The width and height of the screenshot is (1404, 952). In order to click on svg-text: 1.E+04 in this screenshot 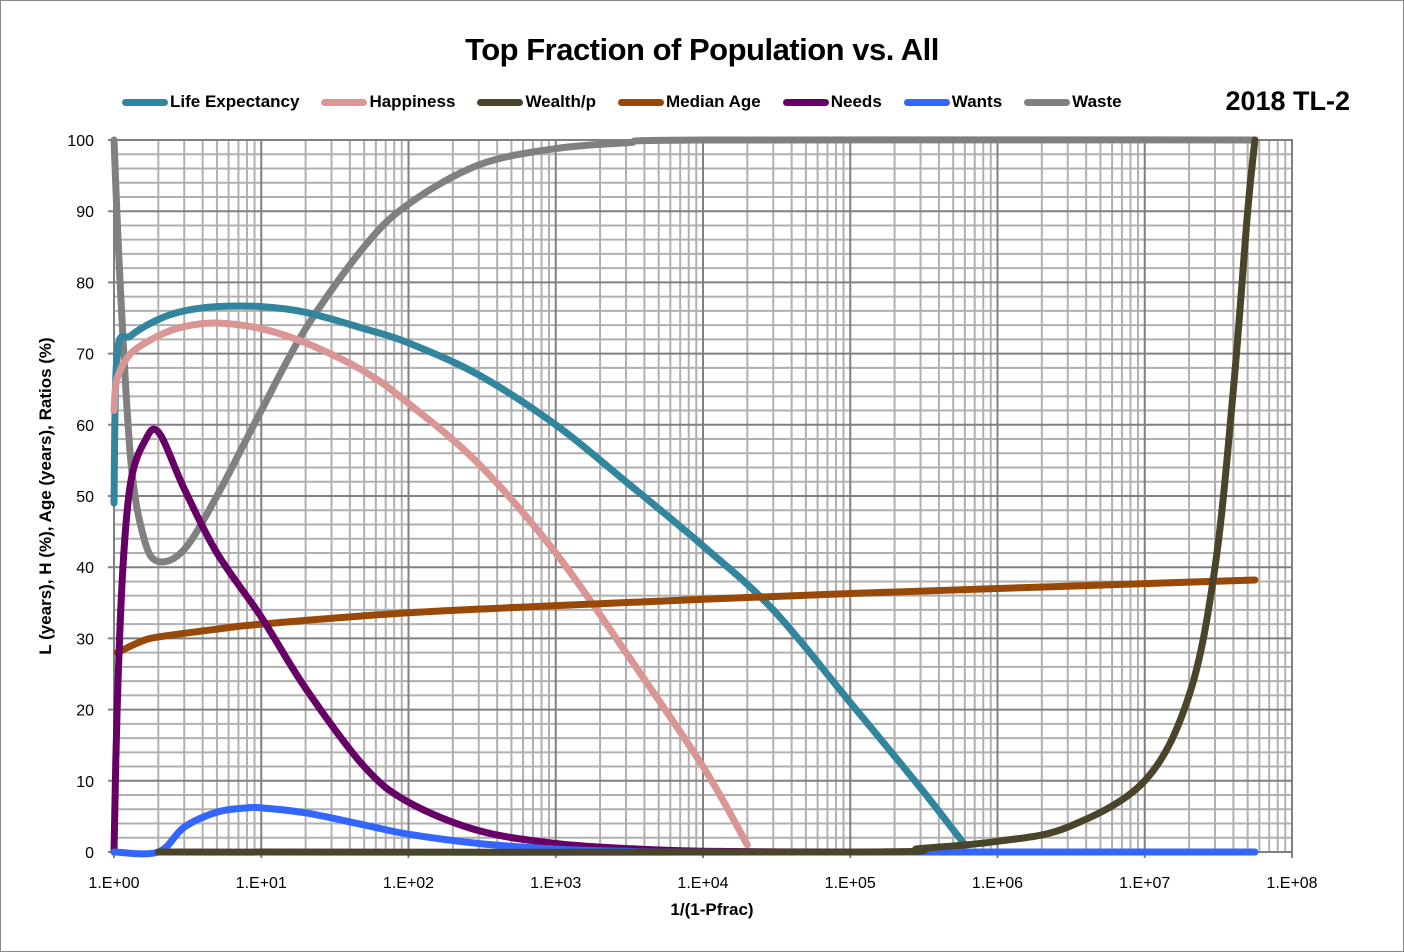, I will do `click(702, 883)`.